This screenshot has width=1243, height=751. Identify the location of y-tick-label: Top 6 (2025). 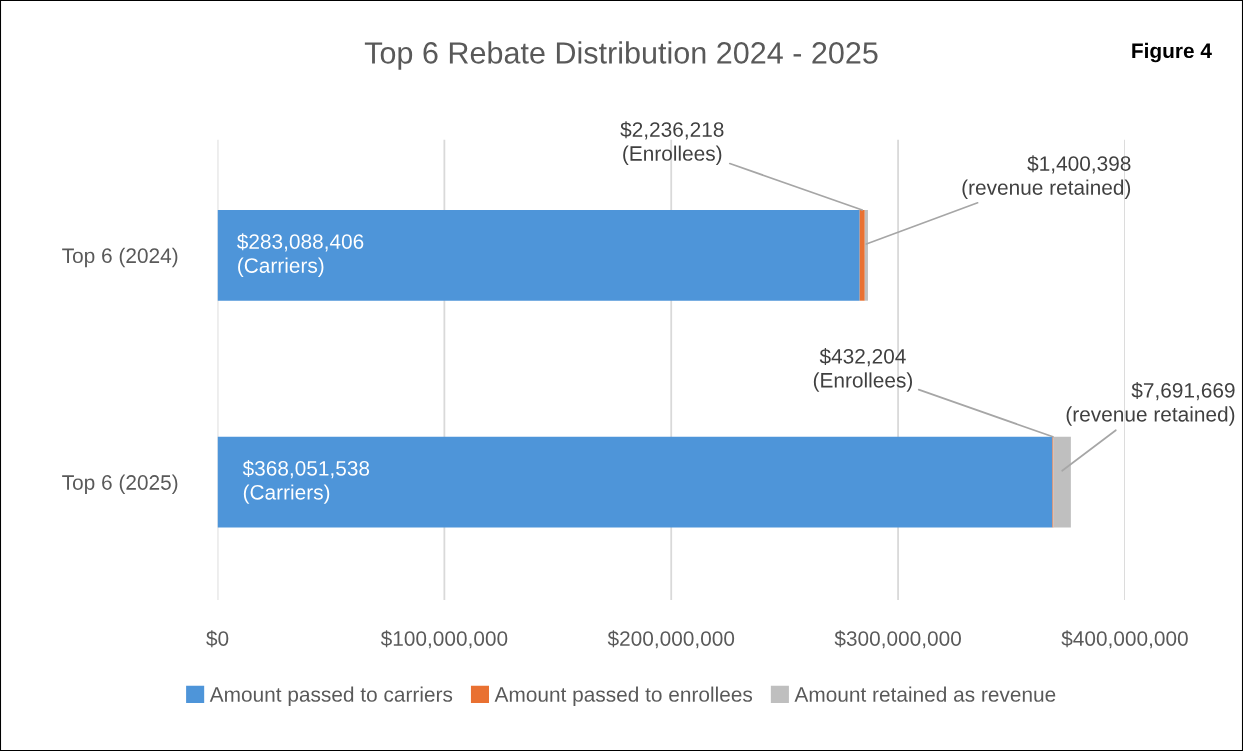
(120, 484).